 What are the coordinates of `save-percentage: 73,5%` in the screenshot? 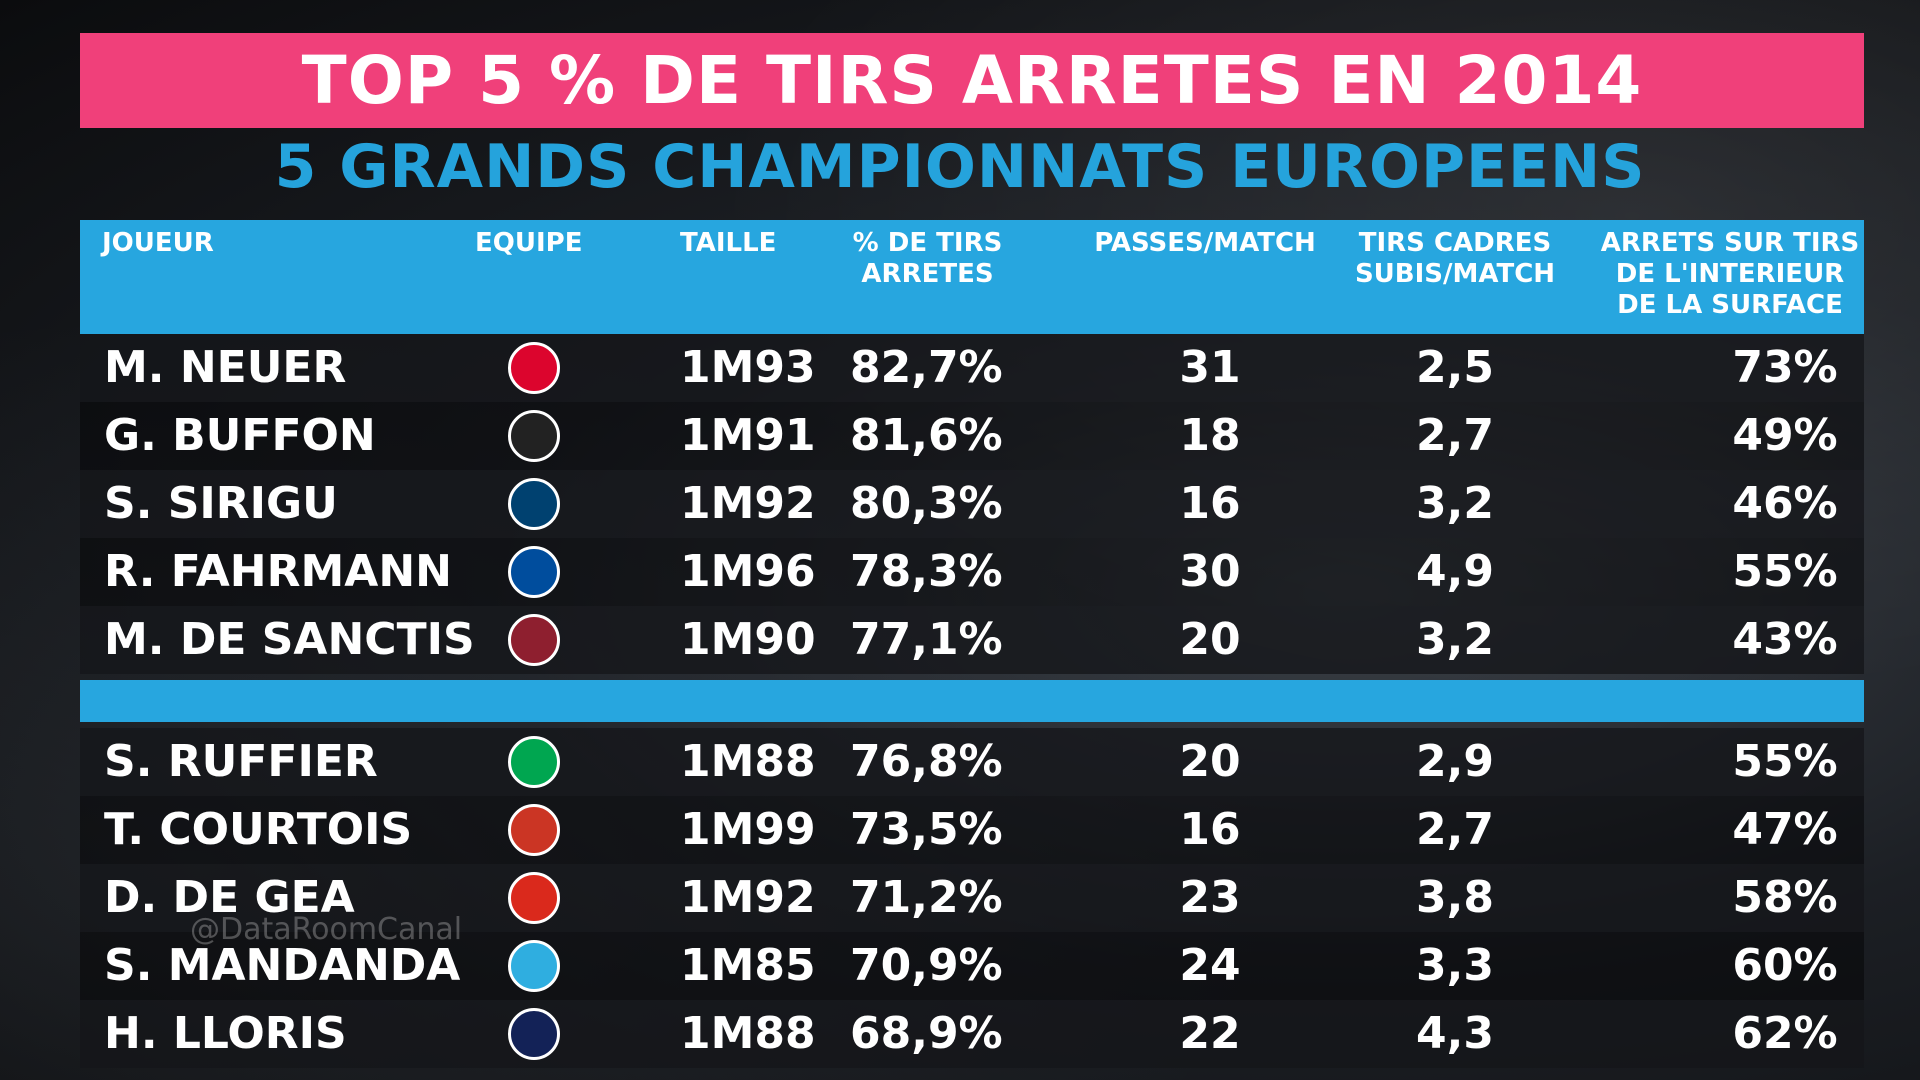 It's located at (926, 829).